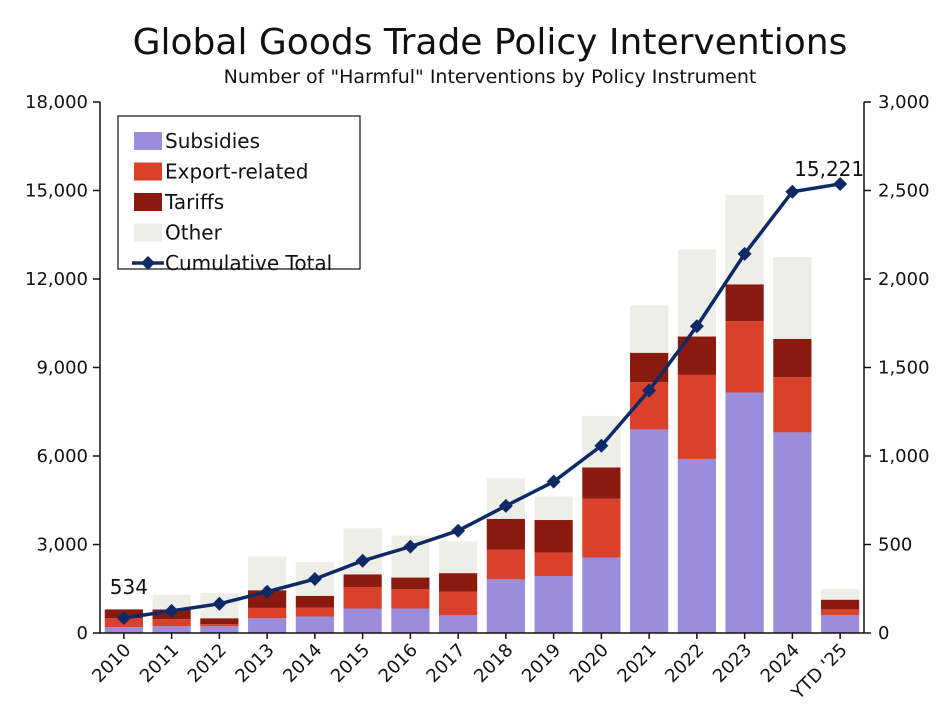 This screenshot has height=727, width=948. Describe the element at coordinates (904, 102) in the screenshot. I see `right-tick-label: 3,000` at that location.